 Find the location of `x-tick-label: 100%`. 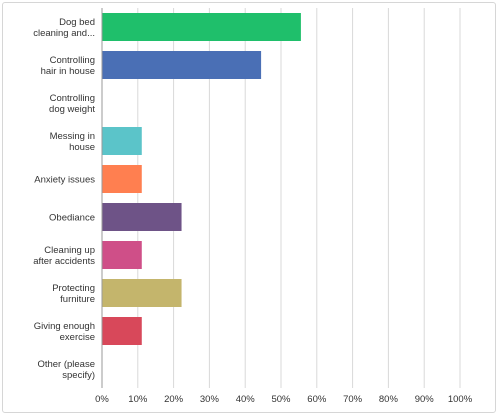

x-tick-label: 100% is located at coordinates (460, 399).